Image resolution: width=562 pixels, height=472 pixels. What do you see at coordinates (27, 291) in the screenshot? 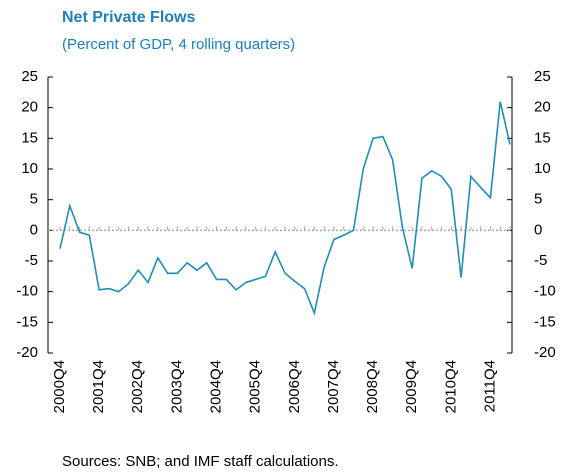
I see `y-tick-label: -10` at bounding box center [27, 291].